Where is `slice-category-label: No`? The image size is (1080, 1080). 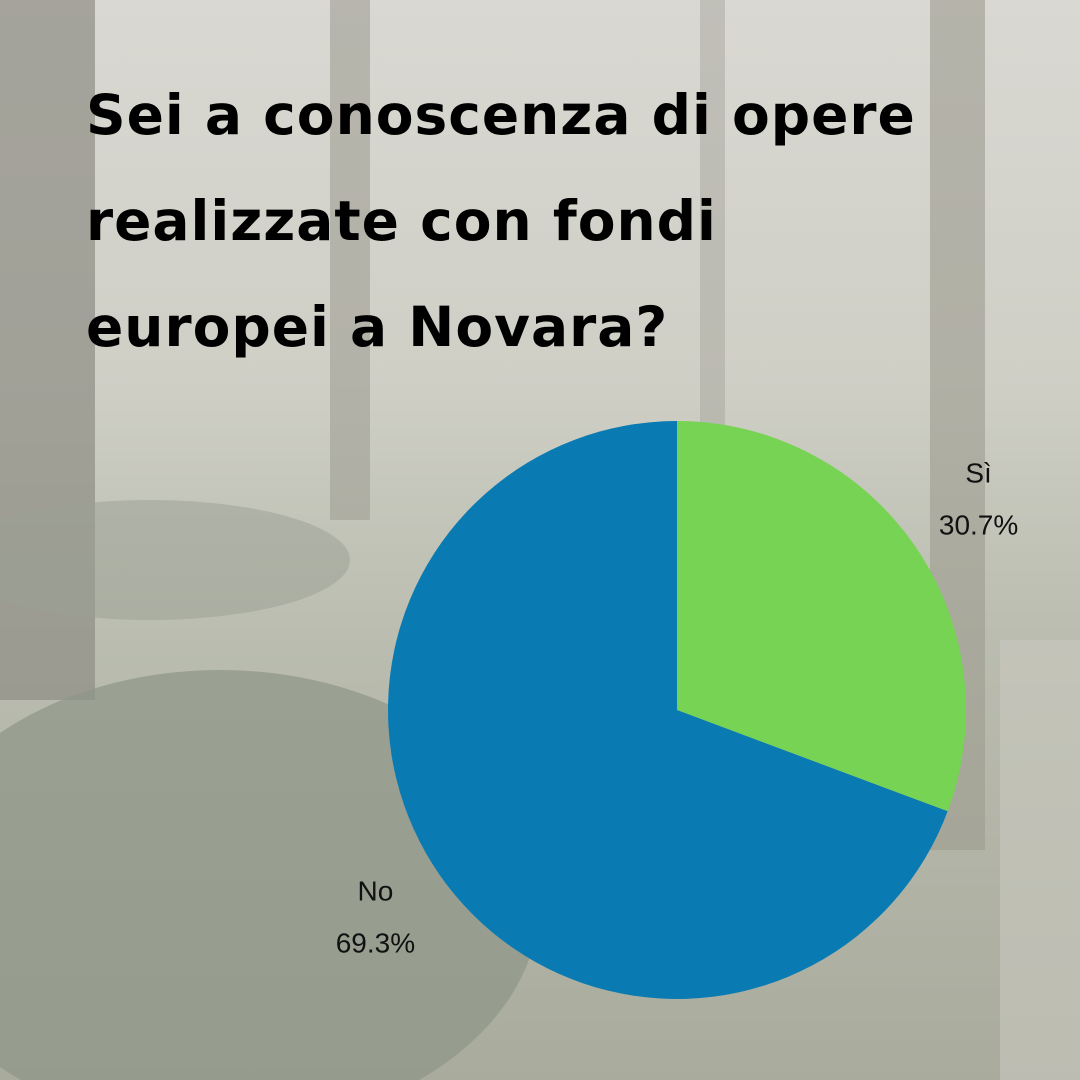 slice-category-label: No is located at coordinates (376, 891).